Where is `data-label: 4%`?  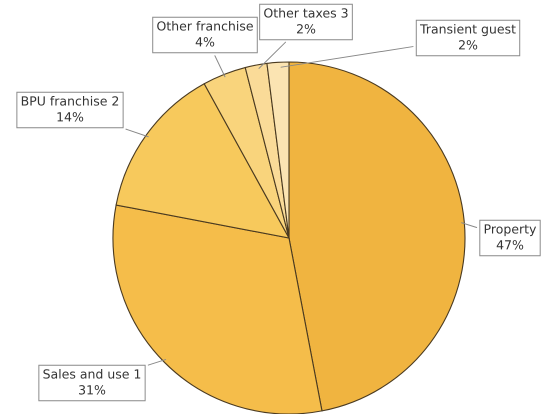
data-label: 4% is located at coordinates (205, 42).